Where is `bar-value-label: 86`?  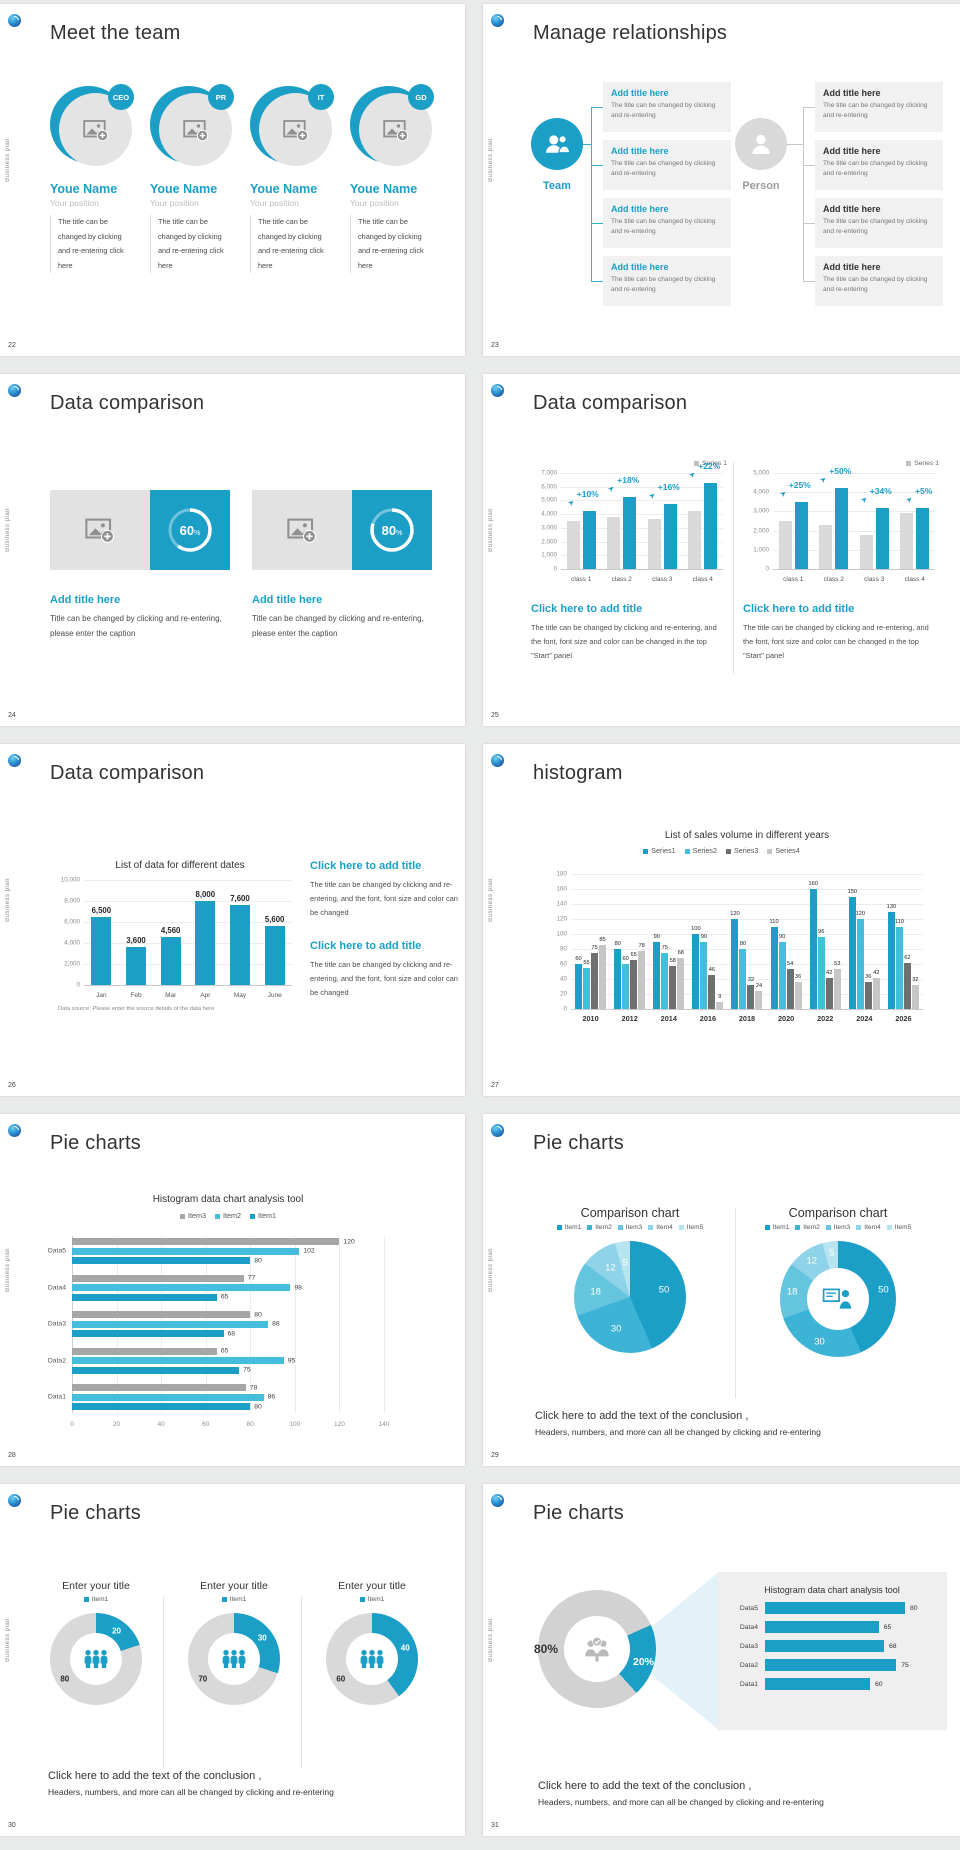 bar-value-label: 86 is located at coordinates (271, 1397).